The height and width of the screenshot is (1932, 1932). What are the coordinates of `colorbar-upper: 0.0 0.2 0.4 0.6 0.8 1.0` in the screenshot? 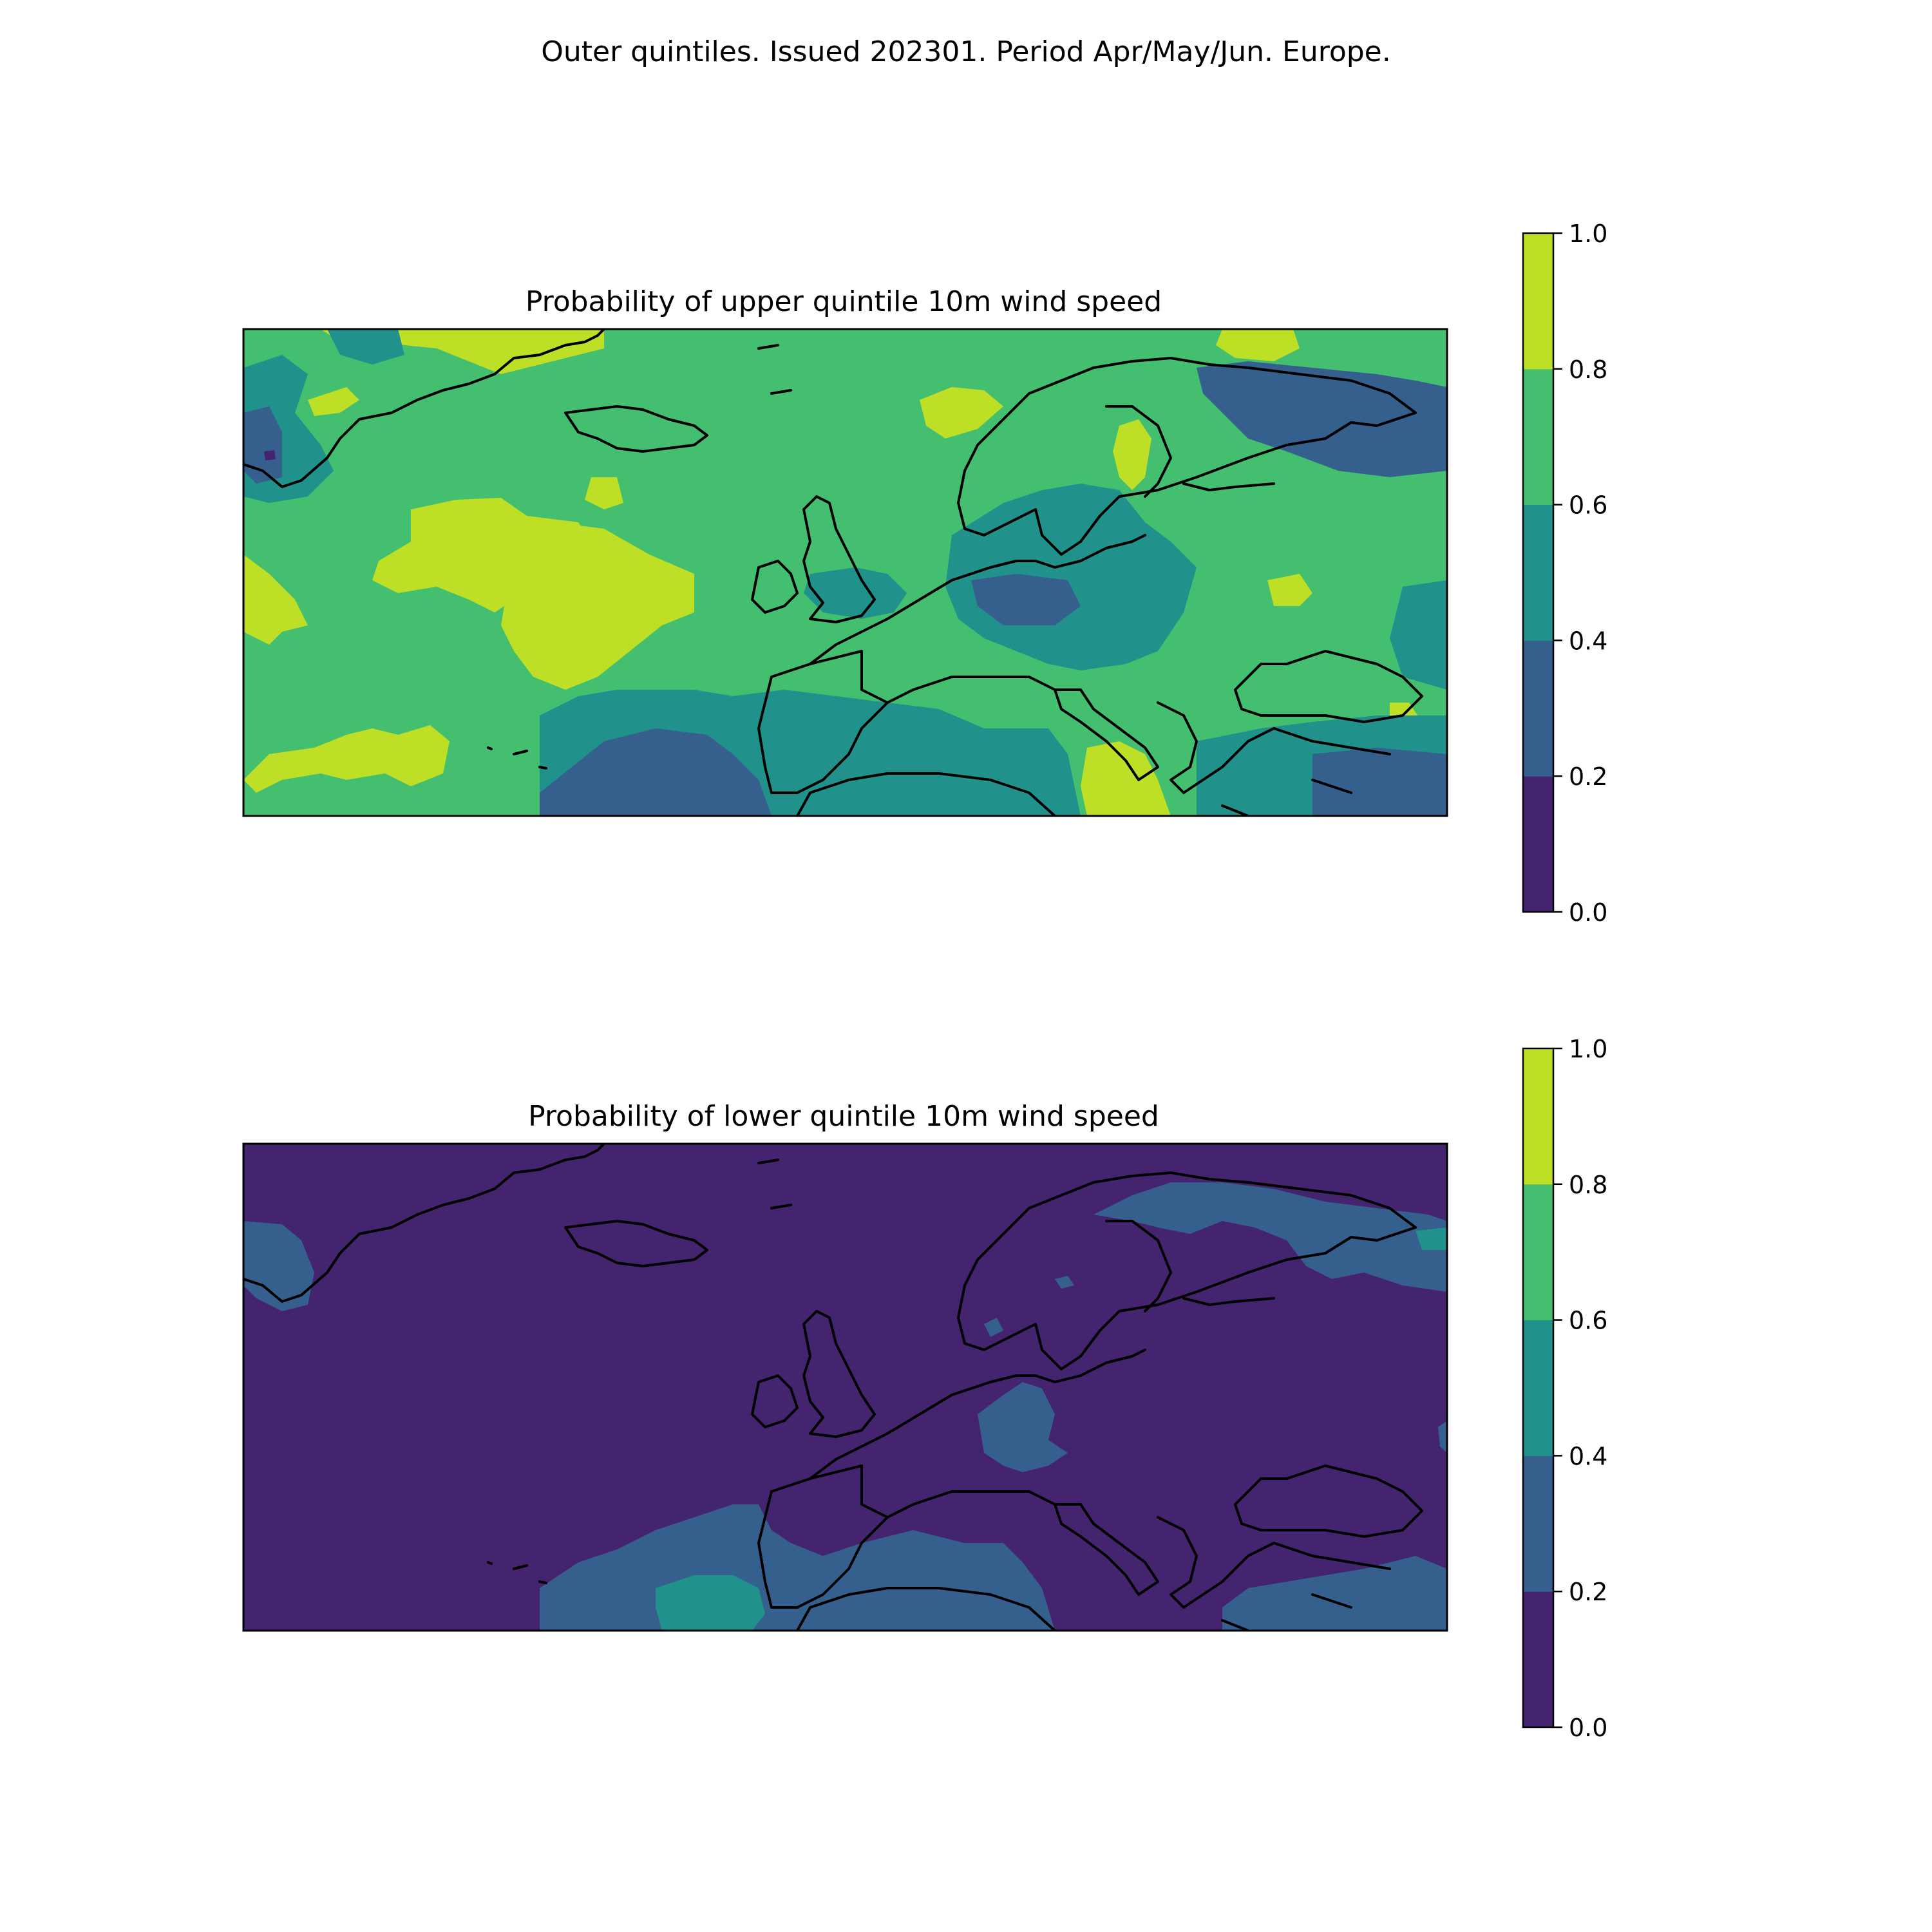 It's located at (1564, 573).